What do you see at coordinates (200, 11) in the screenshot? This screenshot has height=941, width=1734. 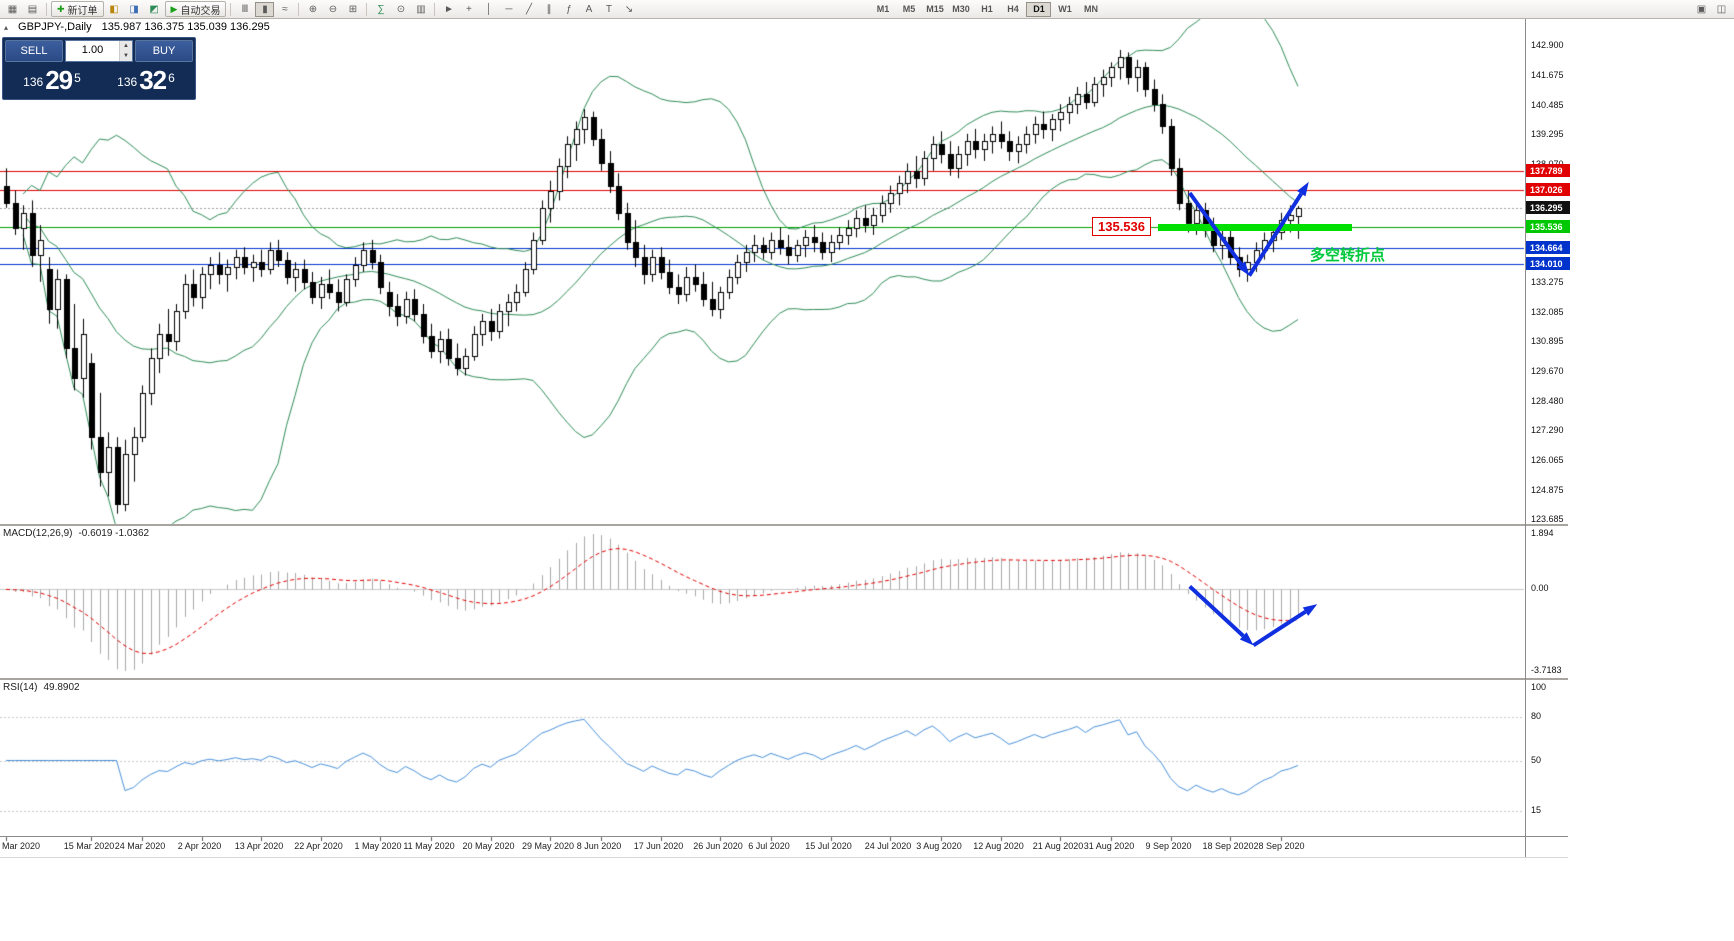 I see `autotrading-button-label: 自动交易` at bounding box center [200, 11].